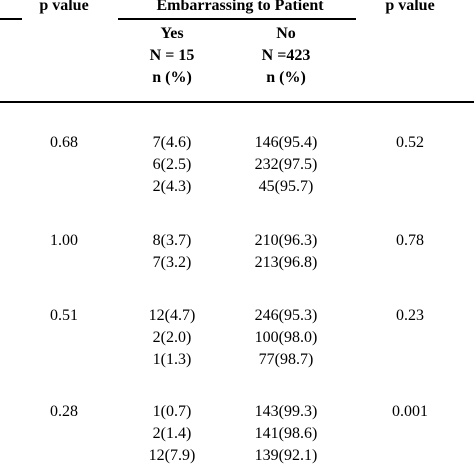 The image size is (474, 474). What do you see at coordinates (410, 142) in the screenshot?
I see `pvalue-right-cell: 0.52` at bounding box center [410, 142].